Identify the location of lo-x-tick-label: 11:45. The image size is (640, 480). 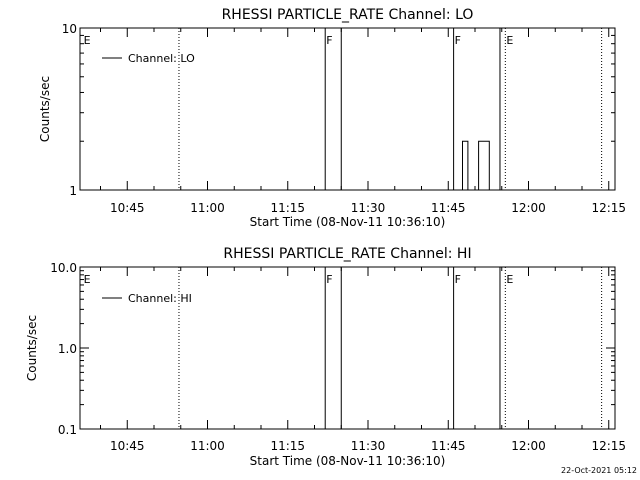
(448, 208).